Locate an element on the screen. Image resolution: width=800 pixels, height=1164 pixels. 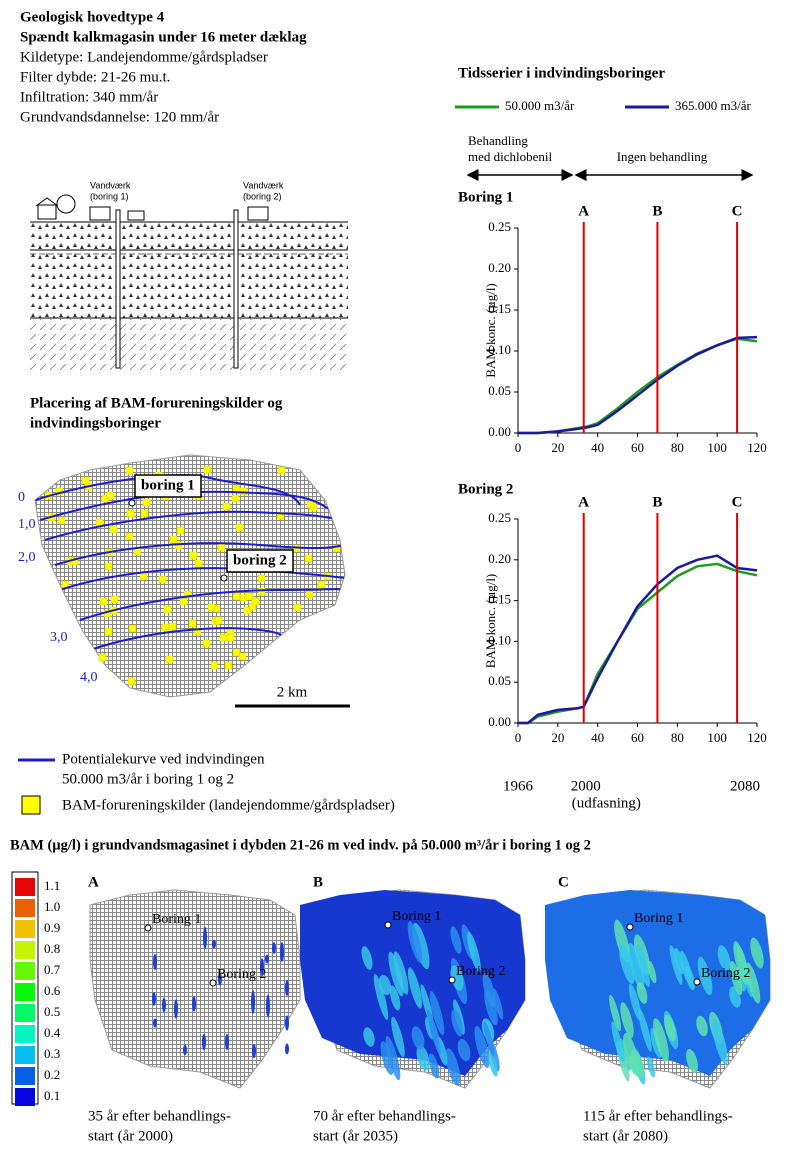
y-tick-label: 0.25 is located at coordinates (499, 517).